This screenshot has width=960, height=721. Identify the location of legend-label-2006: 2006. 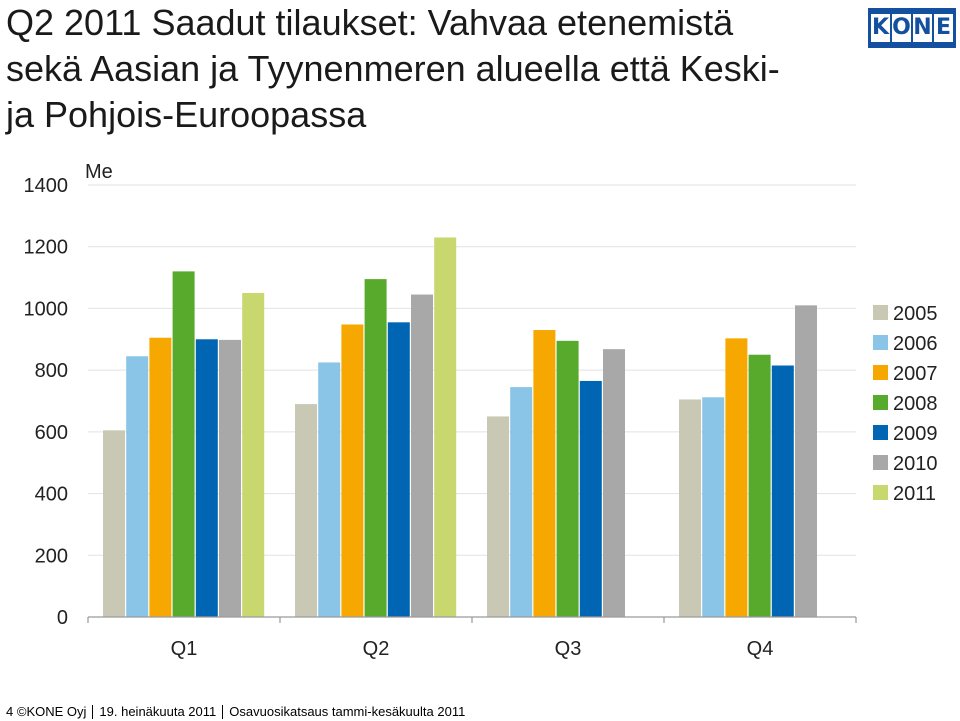
(915, 344).